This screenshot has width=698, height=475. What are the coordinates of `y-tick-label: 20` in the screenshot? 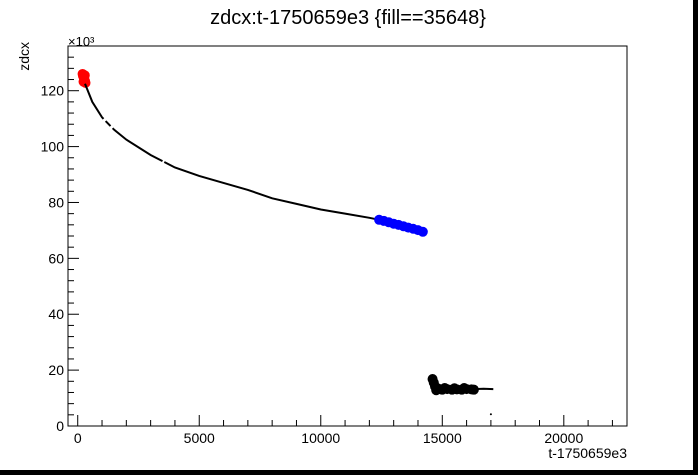 It's located at (56, 370).